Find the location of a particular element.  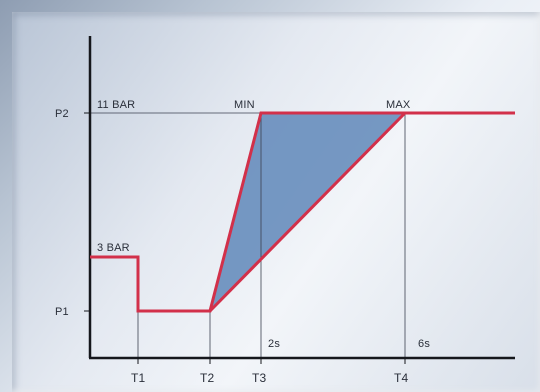

min-label: MIN is located at coordinates (244, 105).